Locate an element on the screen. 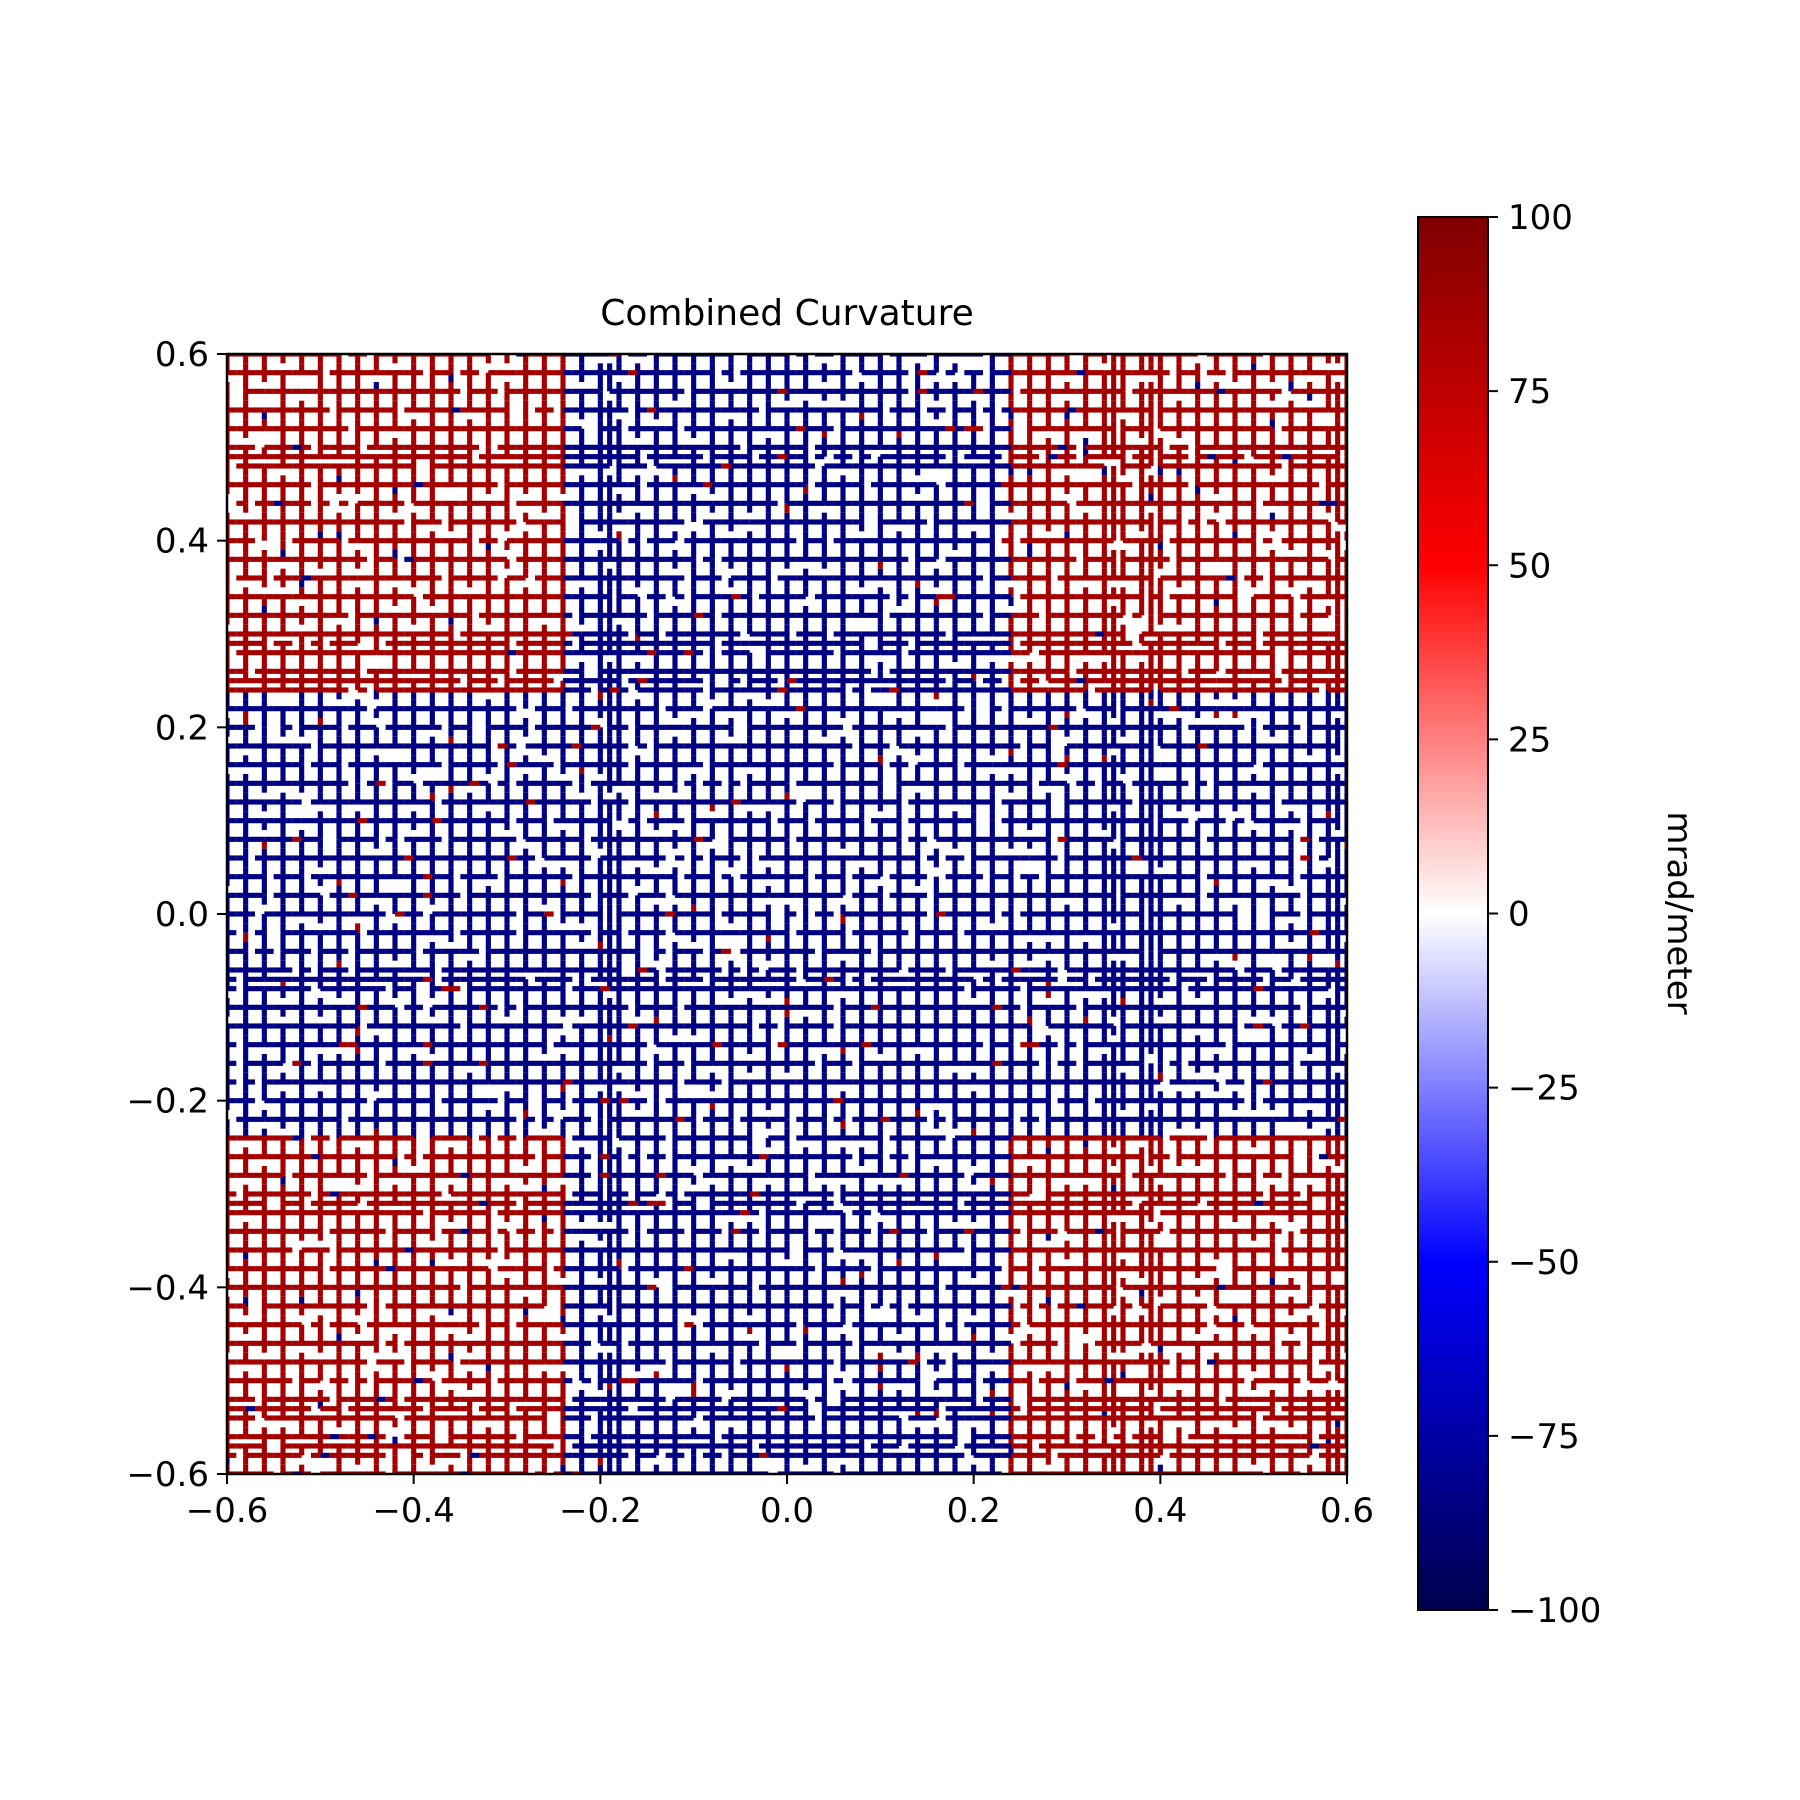 Image resolution: width=1800 pixels, height=1800 pixels. chart-title: Combined Curvature is located at coordinates (787, 313).